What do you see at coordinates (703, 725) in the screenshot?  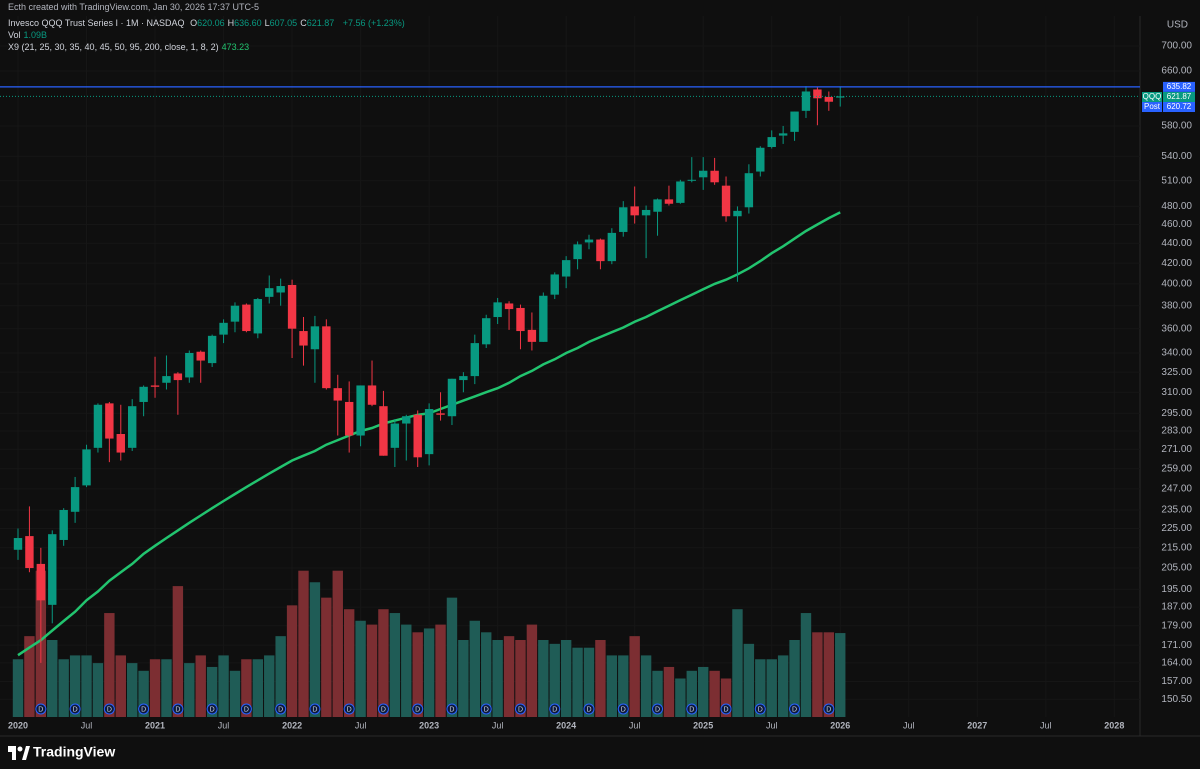 I see `x-tick-label: 2025` at bounding box center [703, 725].